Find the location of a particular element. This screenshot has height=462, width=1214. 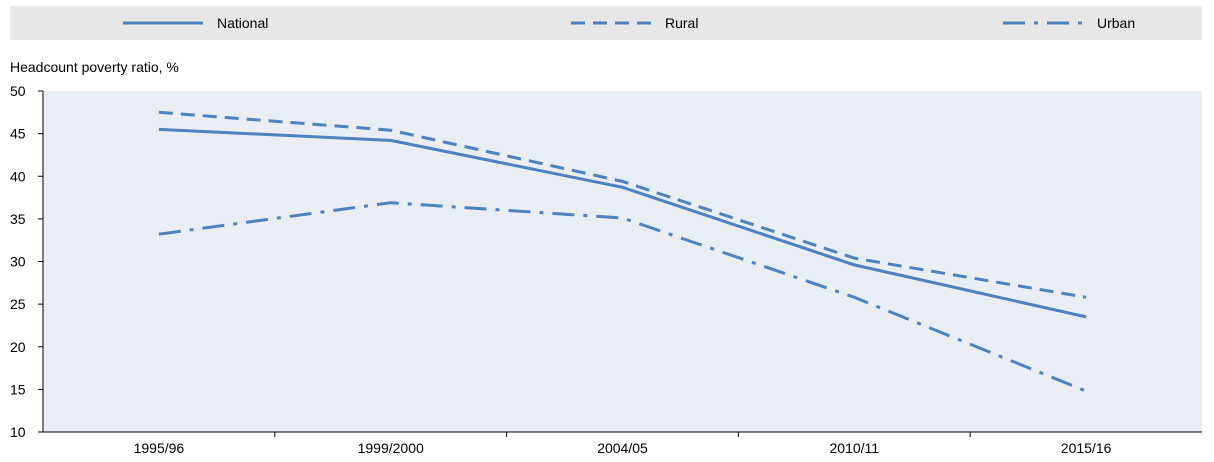

y-tick-label: 25 is located at coordinates (18, 304).